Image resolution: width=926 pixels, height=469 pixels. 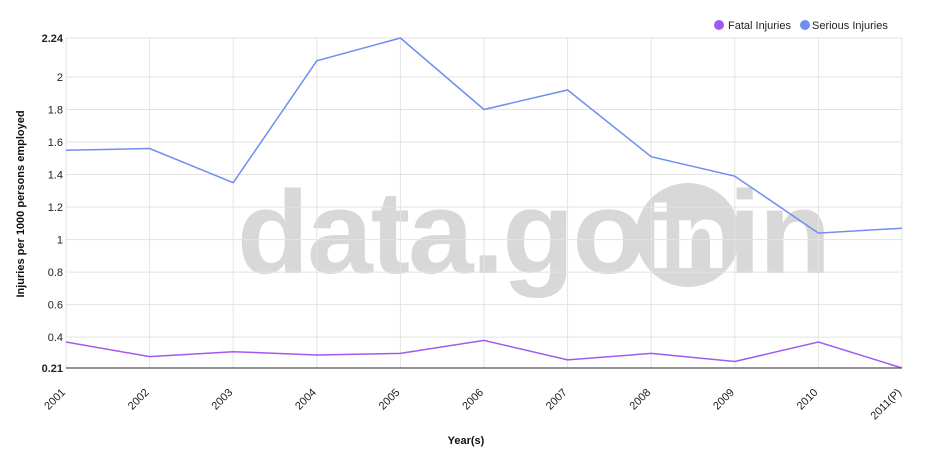 I want to click on y-tick-label: 2.24, so click(x=53, y=39).